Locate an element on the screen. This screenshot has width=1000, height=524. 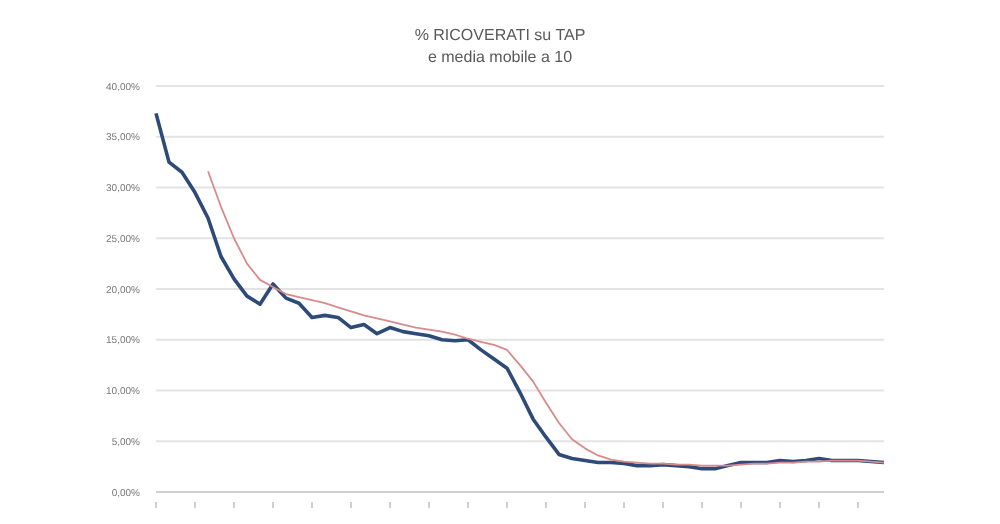
chart-title: % RICOVERATI su TAP is located at coordinates (500, 35).